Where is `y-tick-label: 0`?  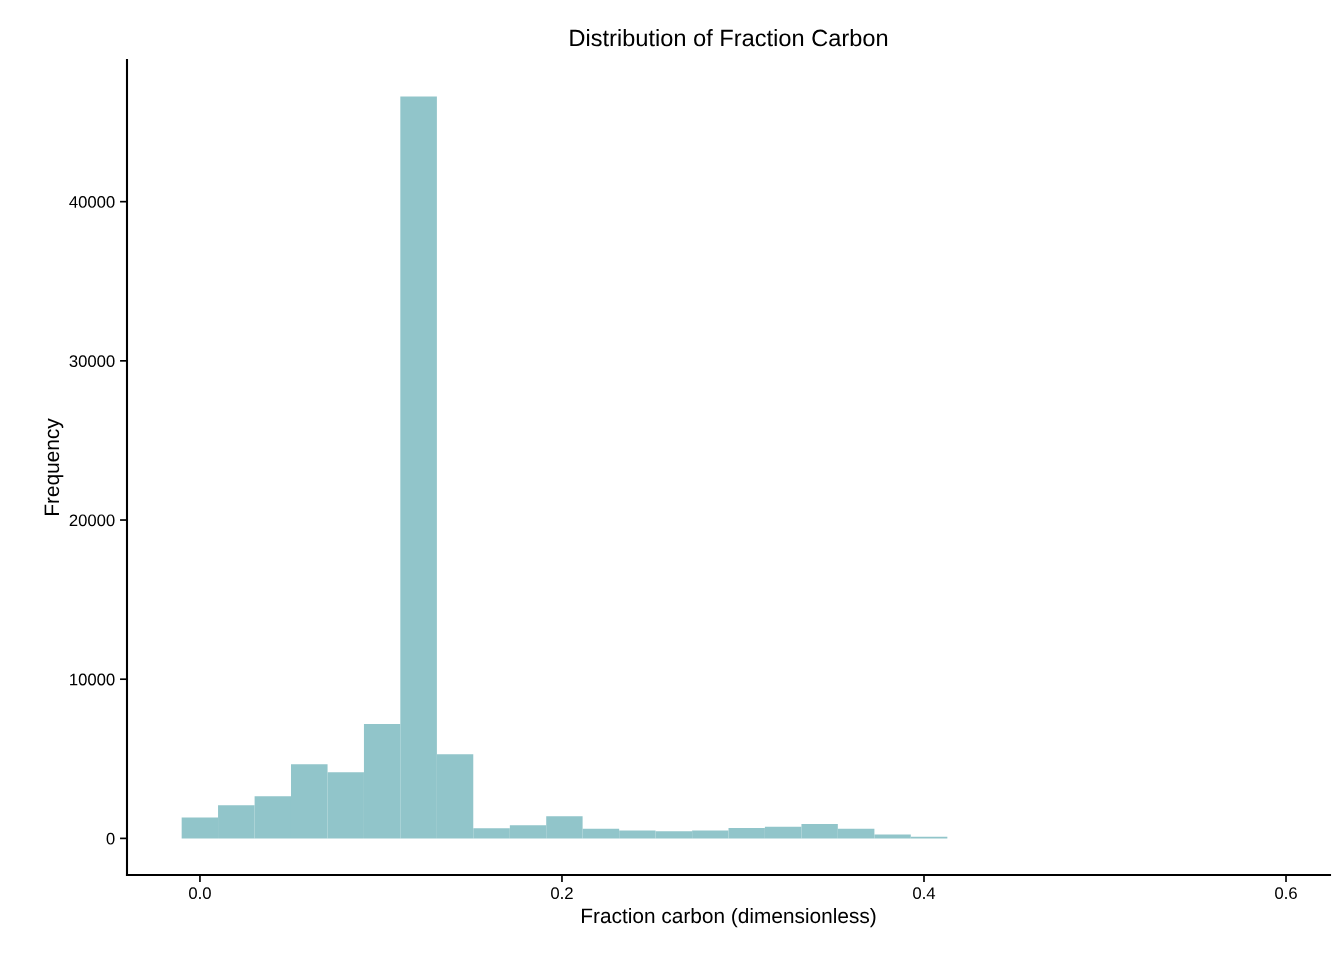
y-tick-label: 0 is located at coordinates (110, 838).